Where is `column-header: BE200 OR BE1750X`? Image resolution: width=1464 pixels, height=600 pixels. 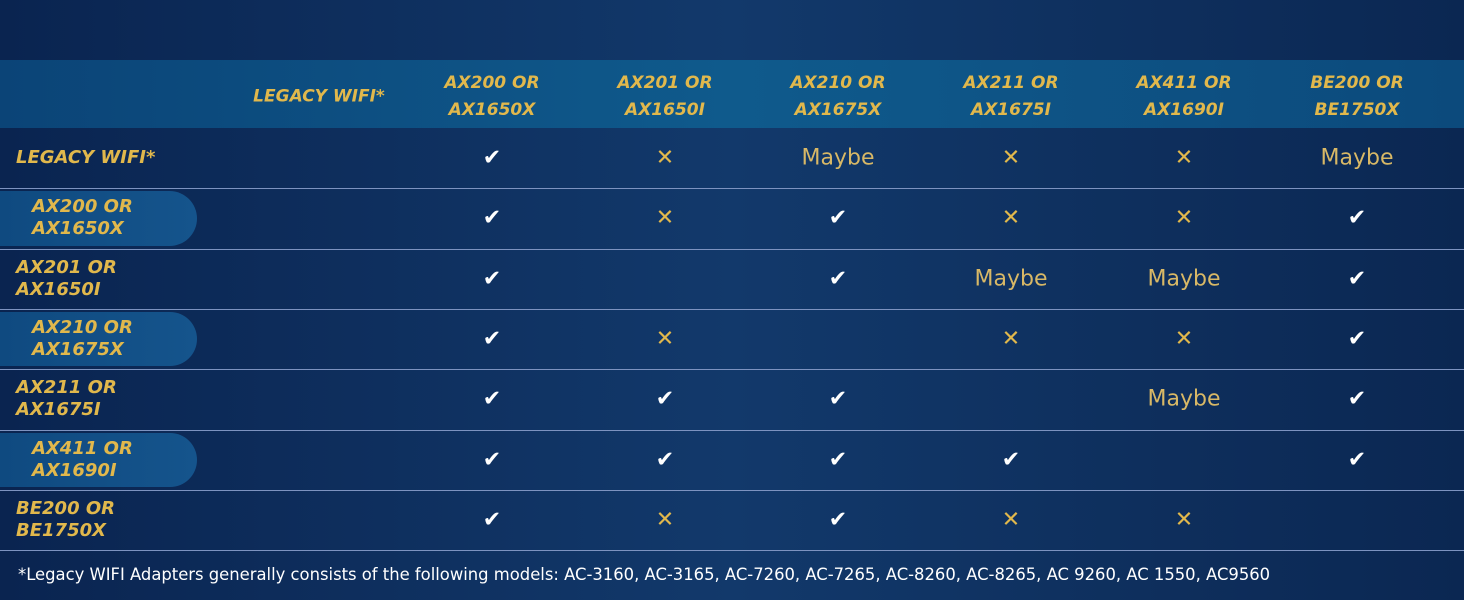 column-header: BE200 OR BE1750X is located at coordinates (1357, 96).